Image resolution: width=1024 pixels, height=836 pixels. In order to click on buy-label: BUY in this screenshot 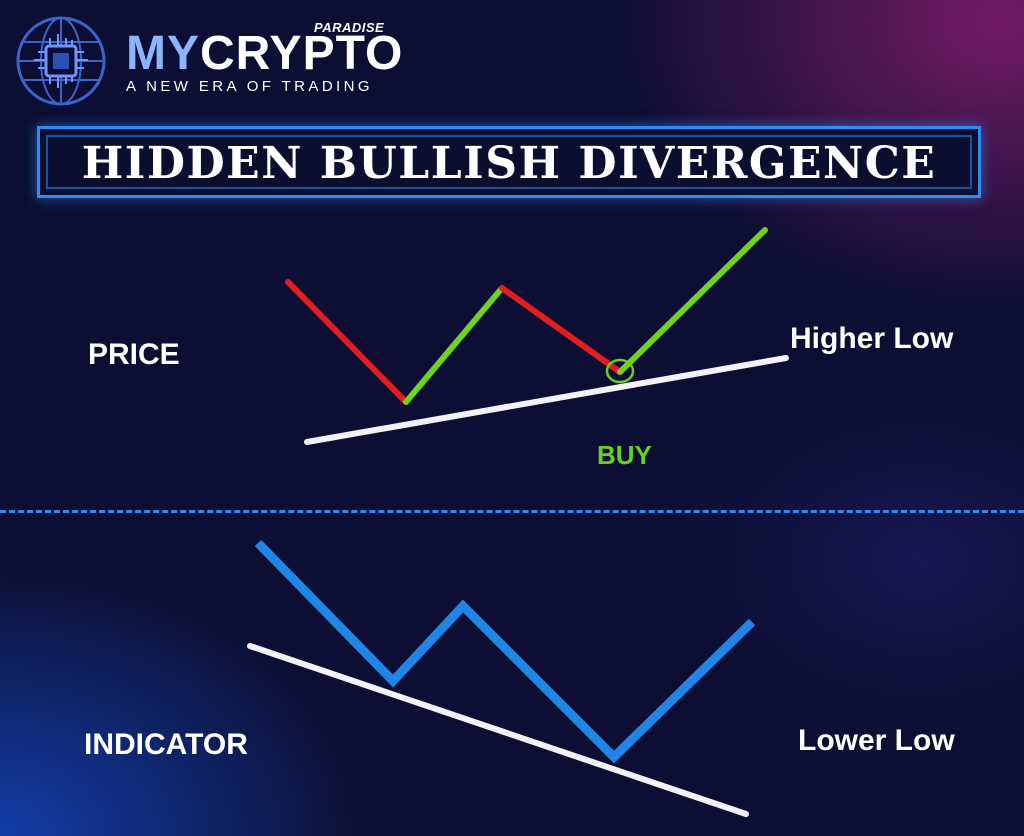, I will do `click(624, 455)`.